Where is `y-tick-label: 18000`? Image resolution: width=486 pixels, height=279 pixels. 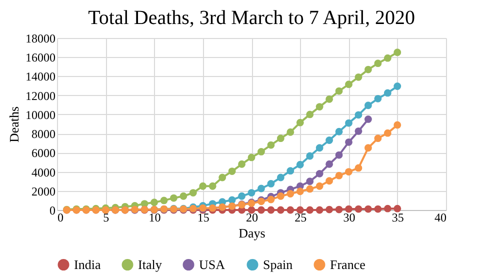
y-tick-label: 18000 is located at coordinates (41, 39).